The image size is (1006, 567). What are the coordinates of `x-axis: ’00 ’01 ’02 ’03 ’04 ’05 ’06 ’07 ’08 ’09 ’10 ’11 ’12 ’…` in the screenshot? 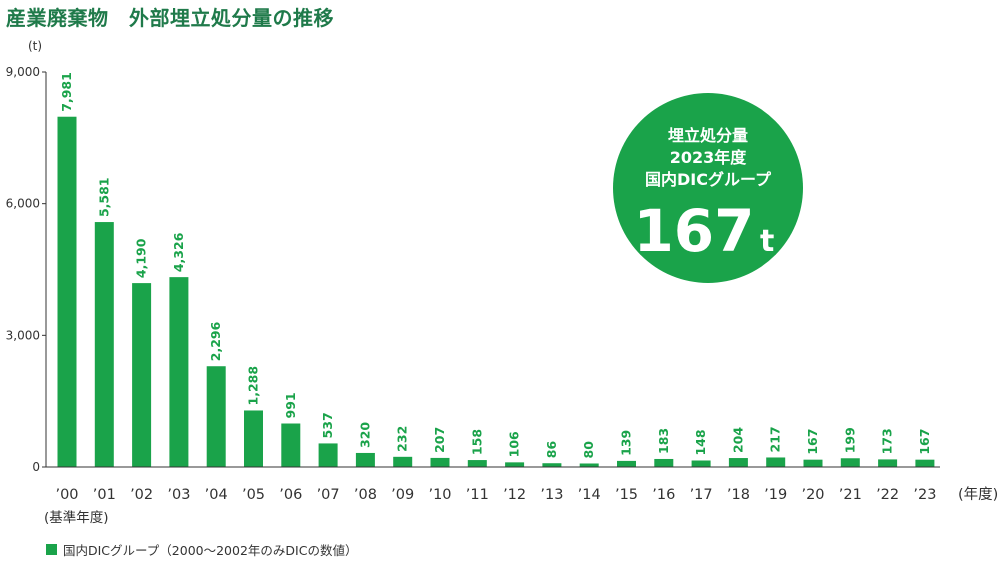 It's located at (521, 496).